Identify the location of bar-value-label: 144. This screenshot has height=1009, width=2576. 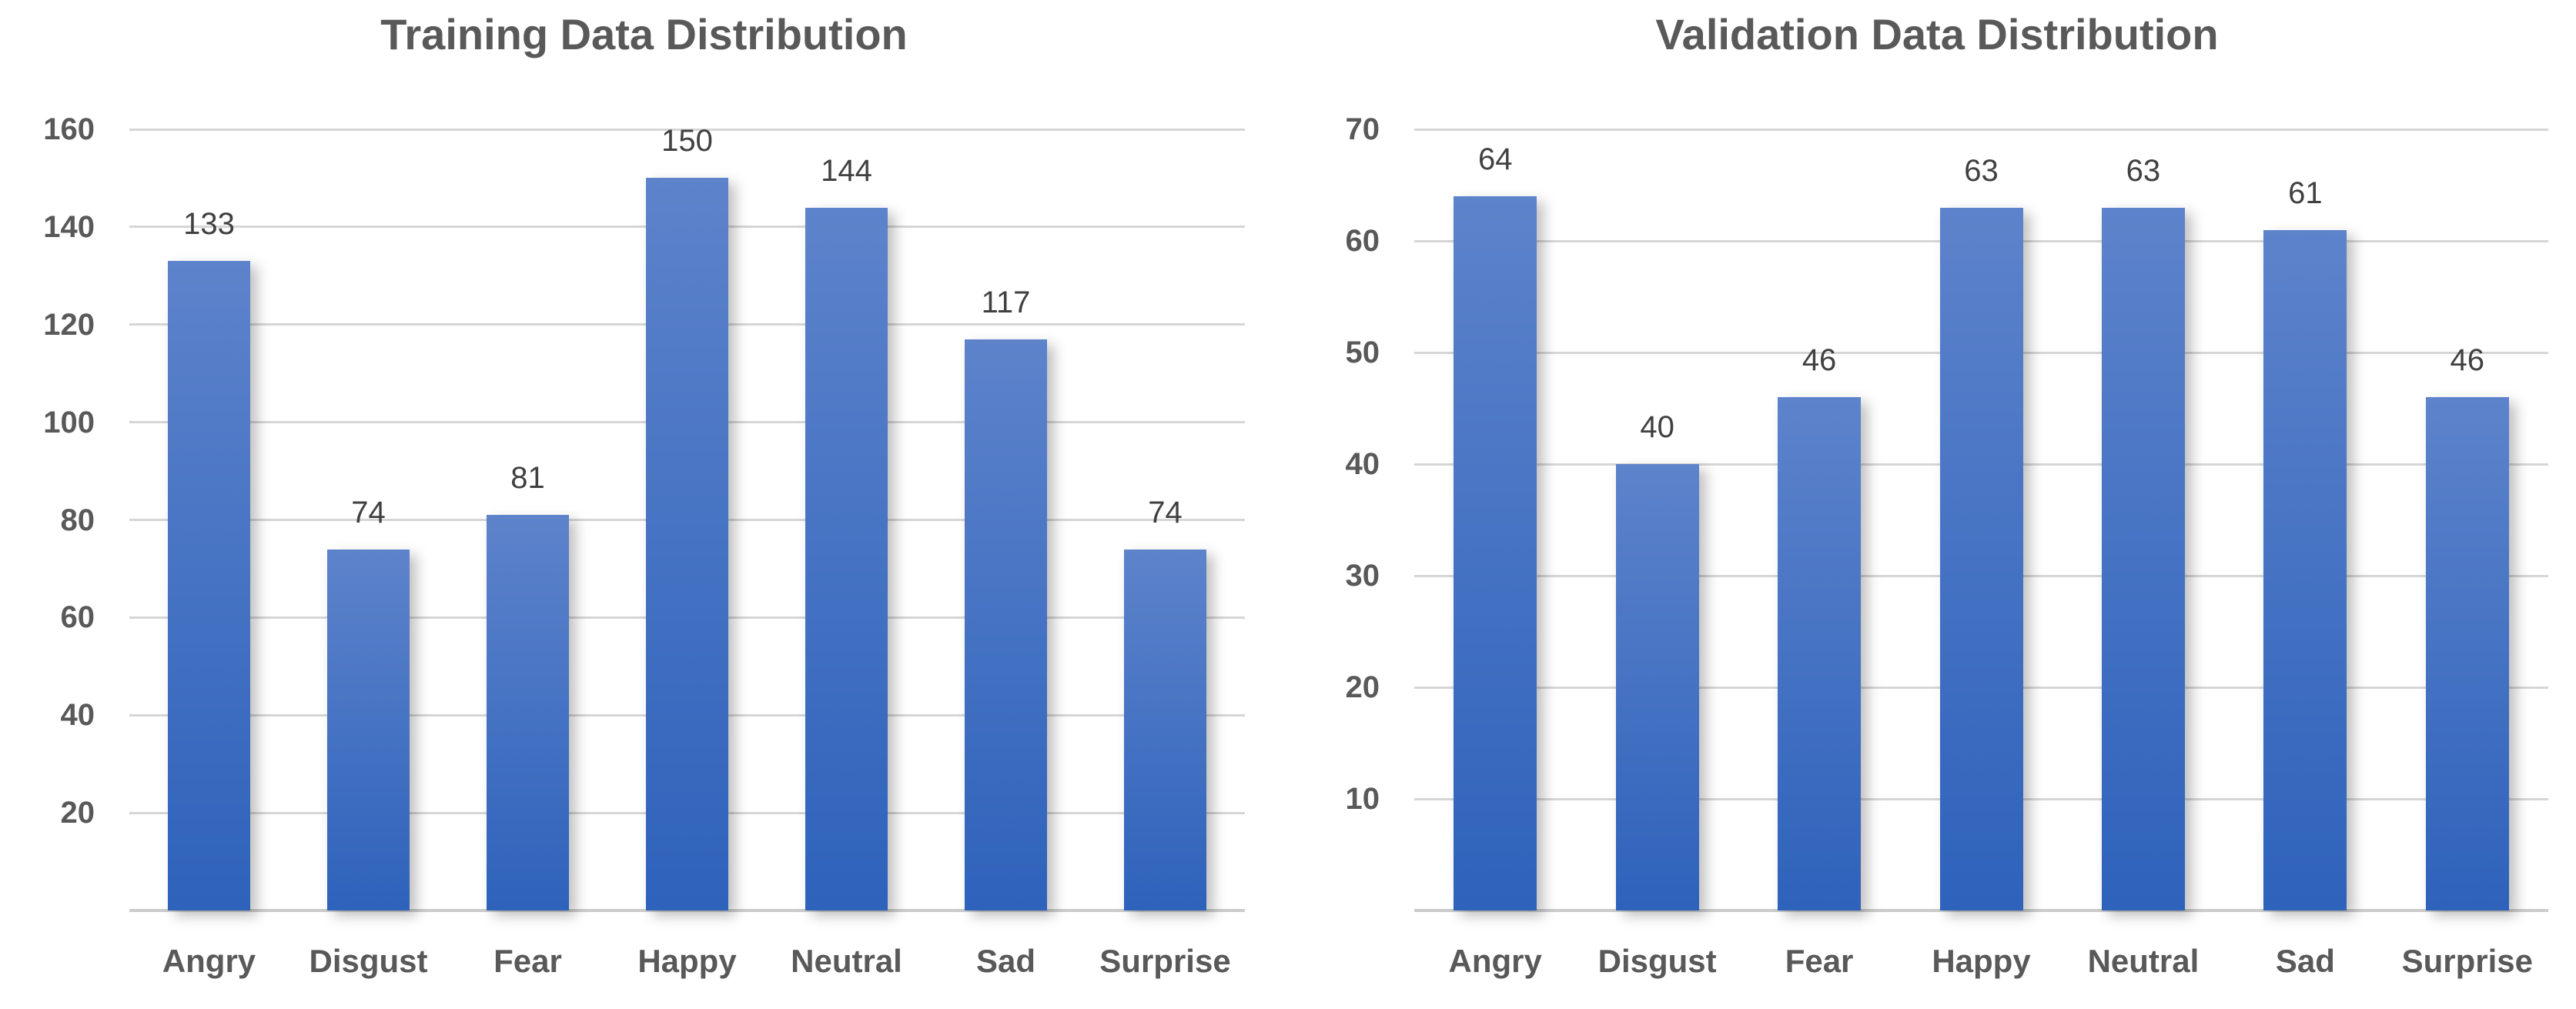
(847, 170).